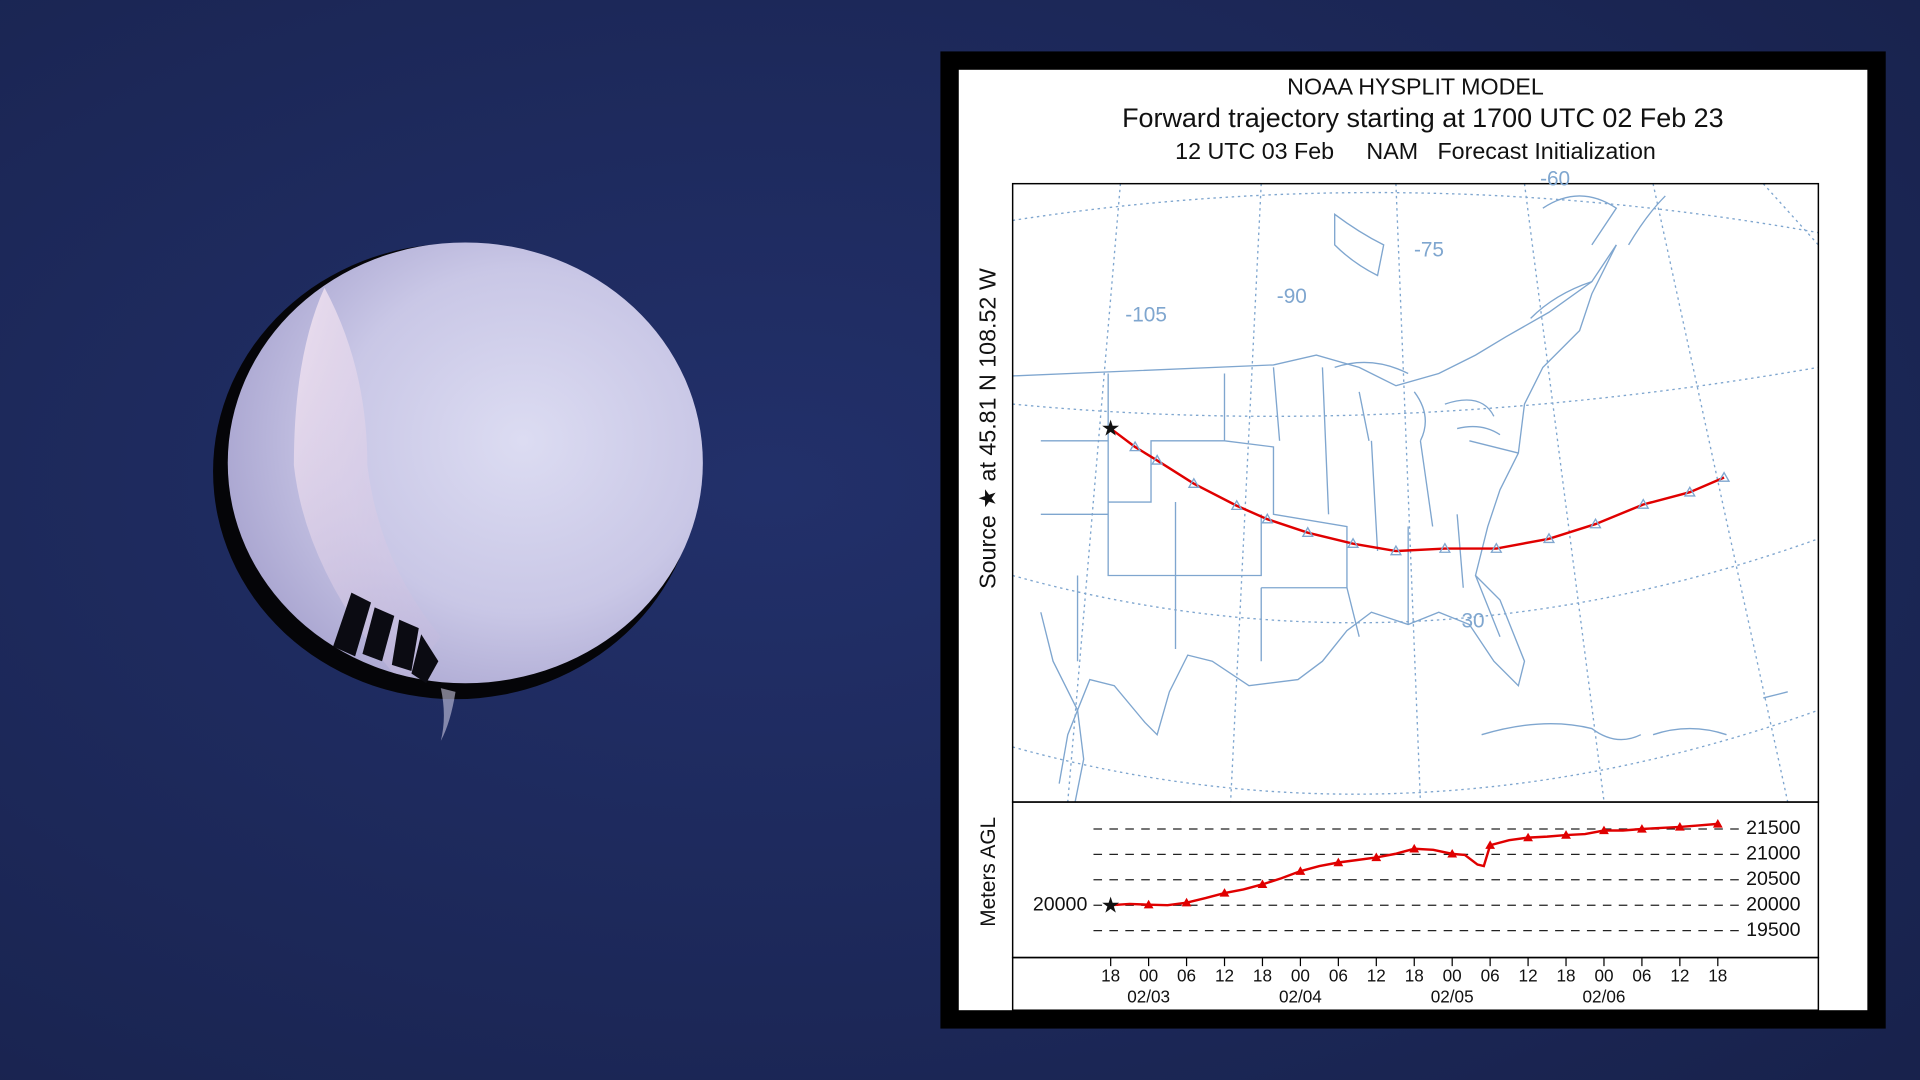  What do you see at coordinates (1555, 179) in the screenshot?
I see `graticule-label: -60` at bounding box center [1555, 179].